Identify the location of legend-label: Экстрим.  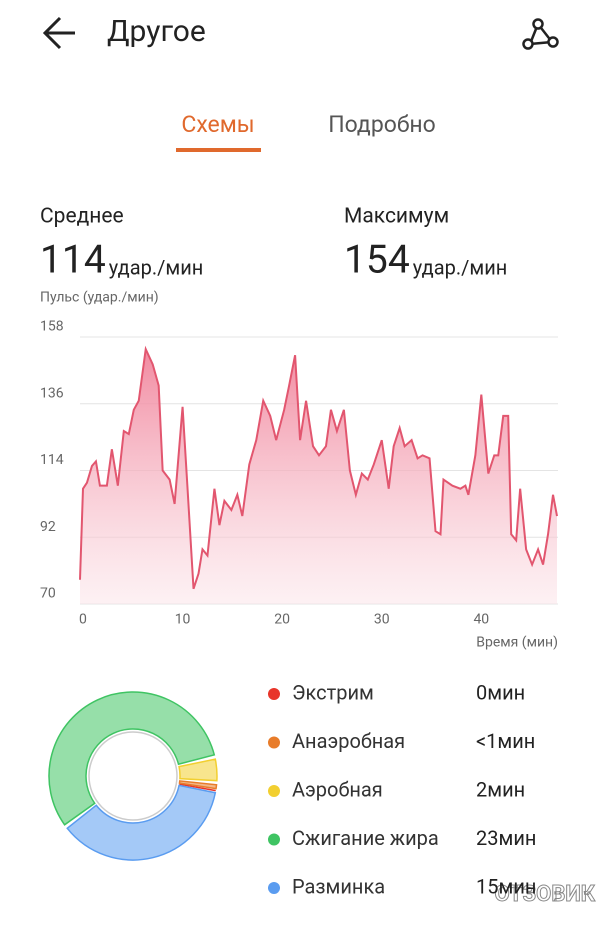
(333, 692).